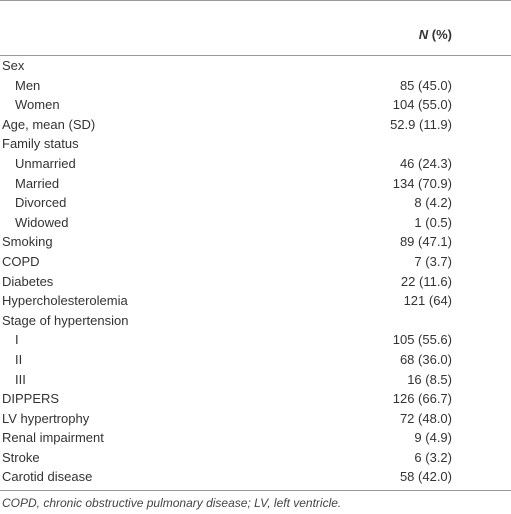  What do you see at coordinates (433, 457) in the screenshot?
I see `row-value: 6 (3.2)` at bounding box center [433, 457].